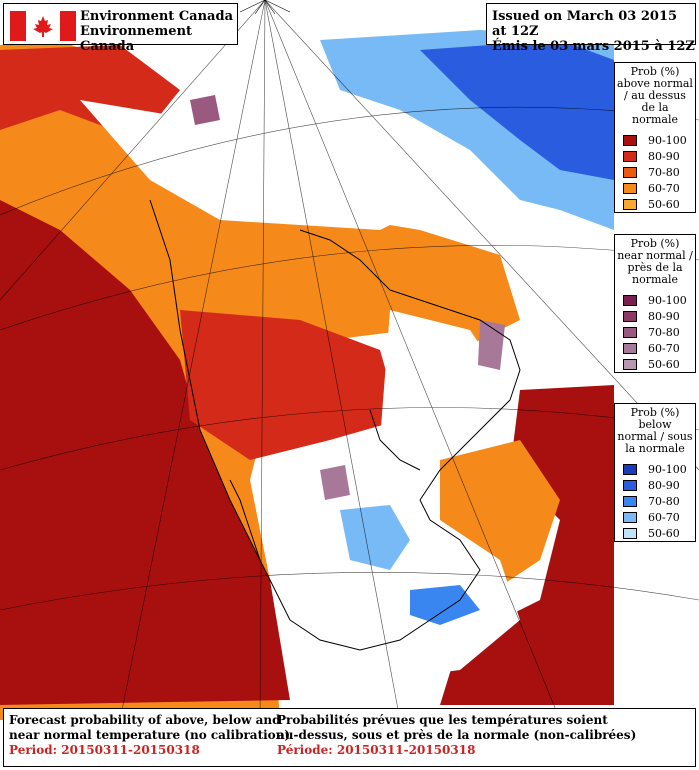 This screenshot has width=699, height=770. Describe the element at coordinates (156, 16) in the screenshot. I see `organization-name-en: Environment Canada` at that location.